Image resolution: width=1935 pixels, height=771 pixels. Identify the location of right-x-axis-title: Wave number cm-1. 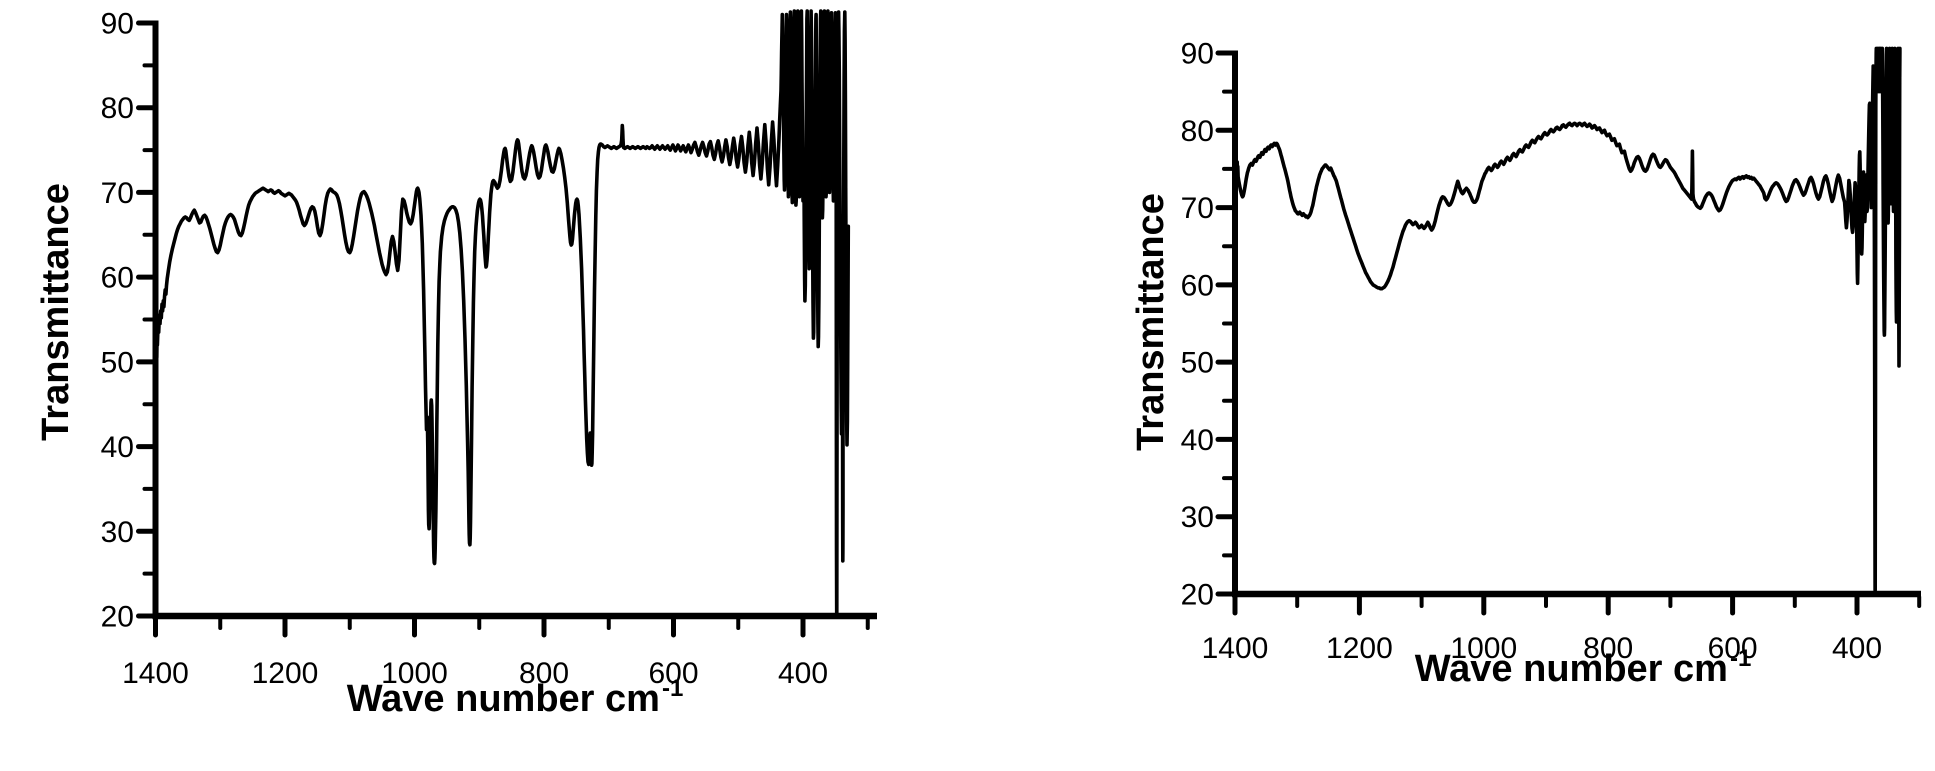
(1583, 668).